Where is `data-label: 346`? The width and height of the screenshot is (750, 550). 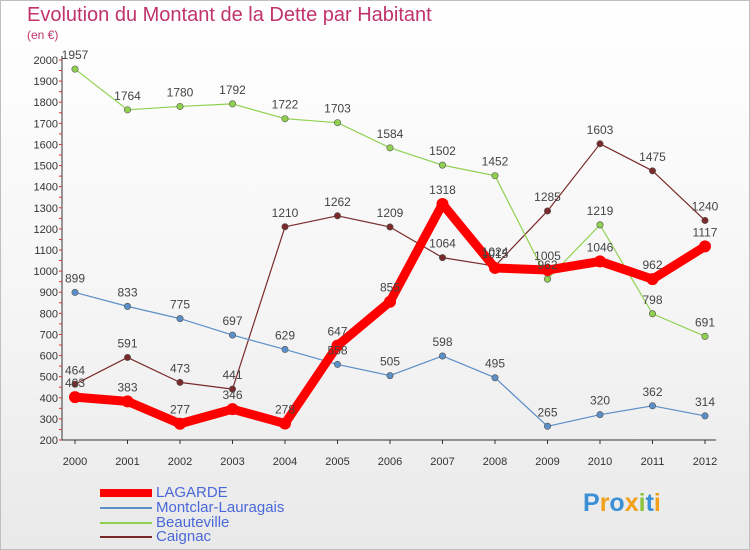 data-label: 346 is located at coordinates (232, 395).